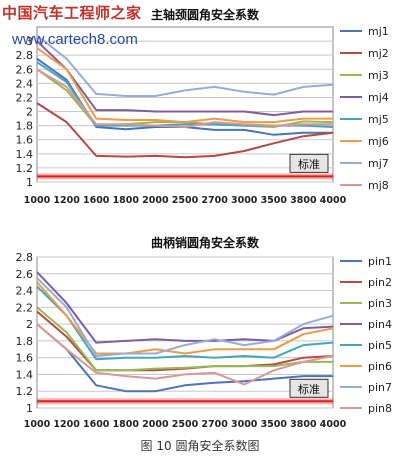 The height and width of the screenshot is (456, 400). What do you see at coordinates (205, 14) in the screenshot?
I see `chart-title: 主轴颈圆角安全系数` at bounding box center [205, 14].